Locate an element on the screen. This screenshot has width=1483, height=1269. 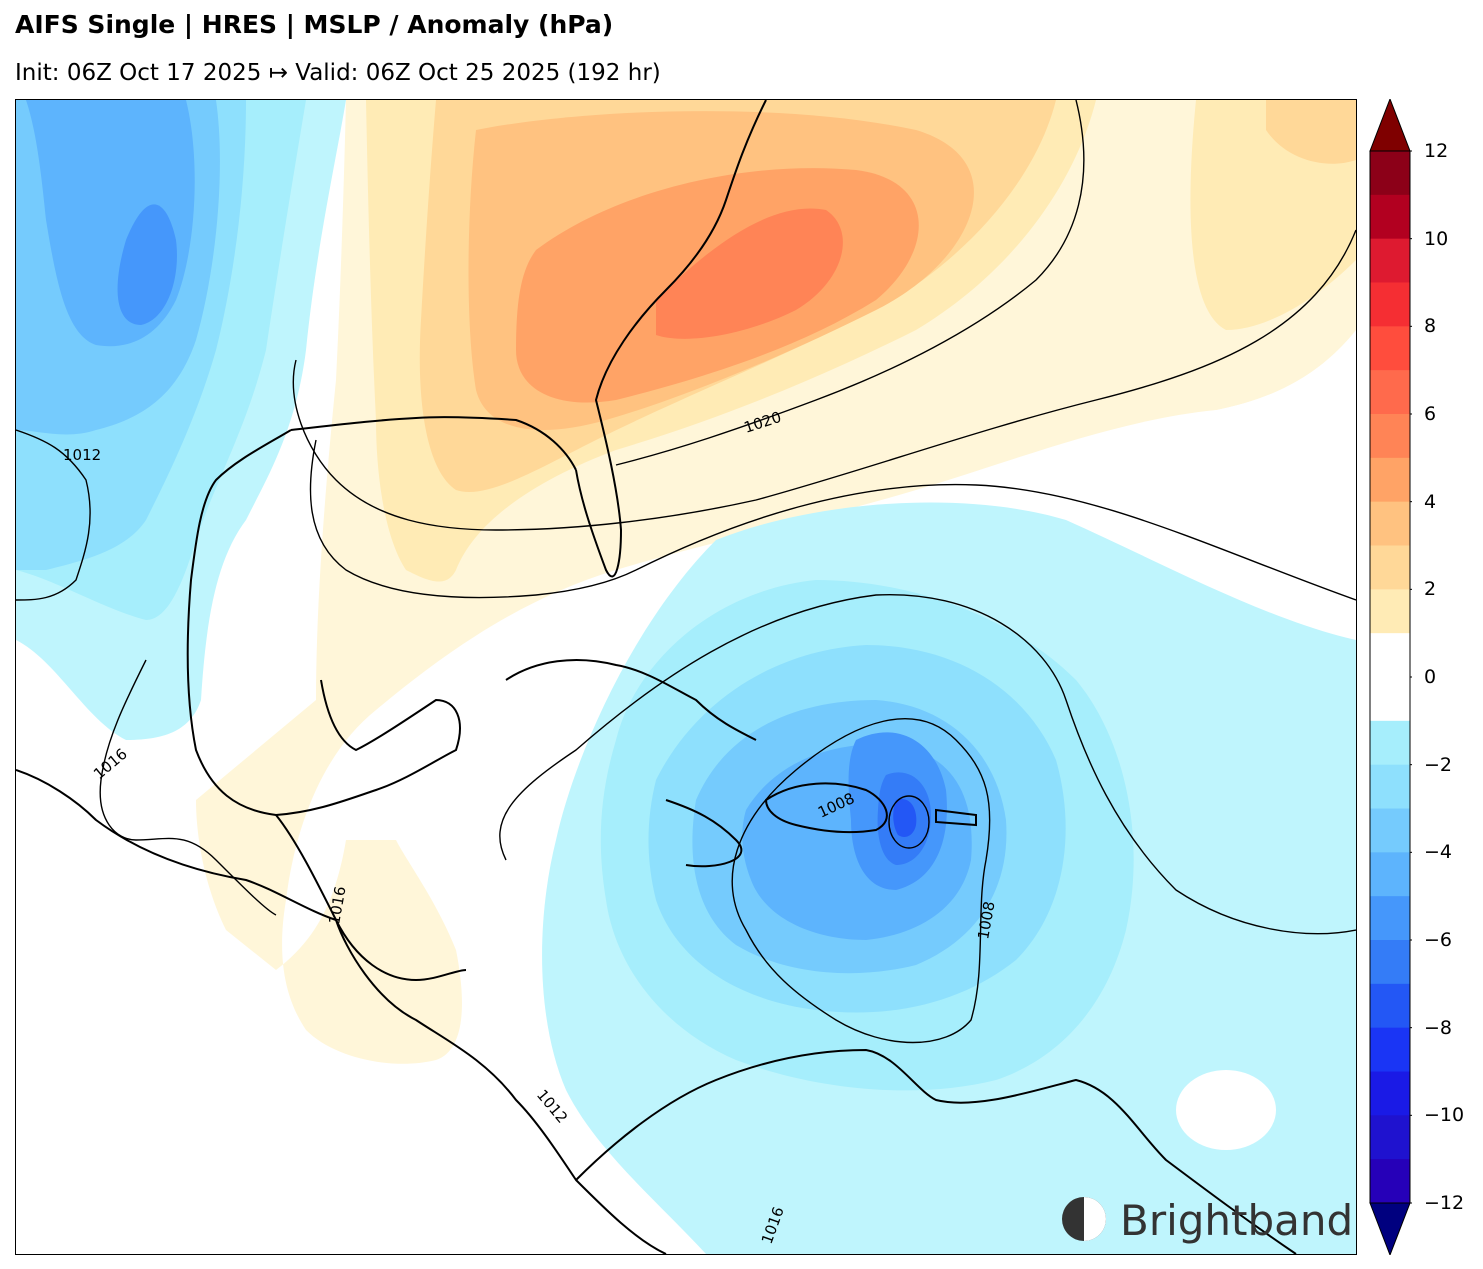
colorbar-tick-label: −8 is located at coordinates (1438, 1027).